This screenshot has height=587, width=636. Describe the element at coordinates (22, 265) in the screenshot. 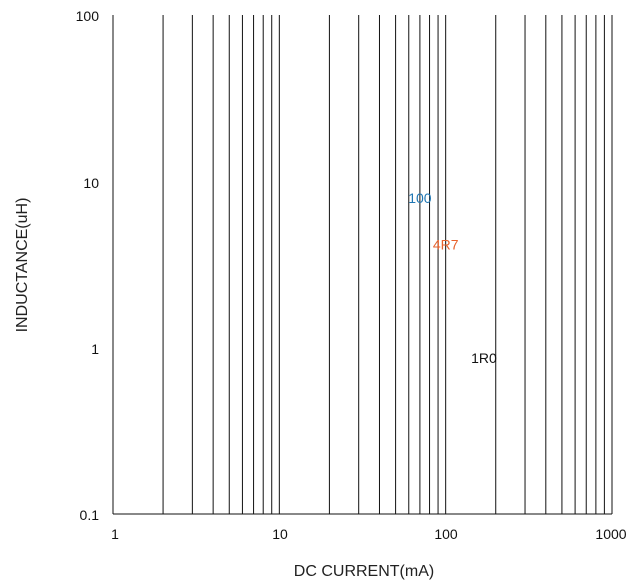

I see `y-axis-title: INDUCTANCE(uH)` at that location.